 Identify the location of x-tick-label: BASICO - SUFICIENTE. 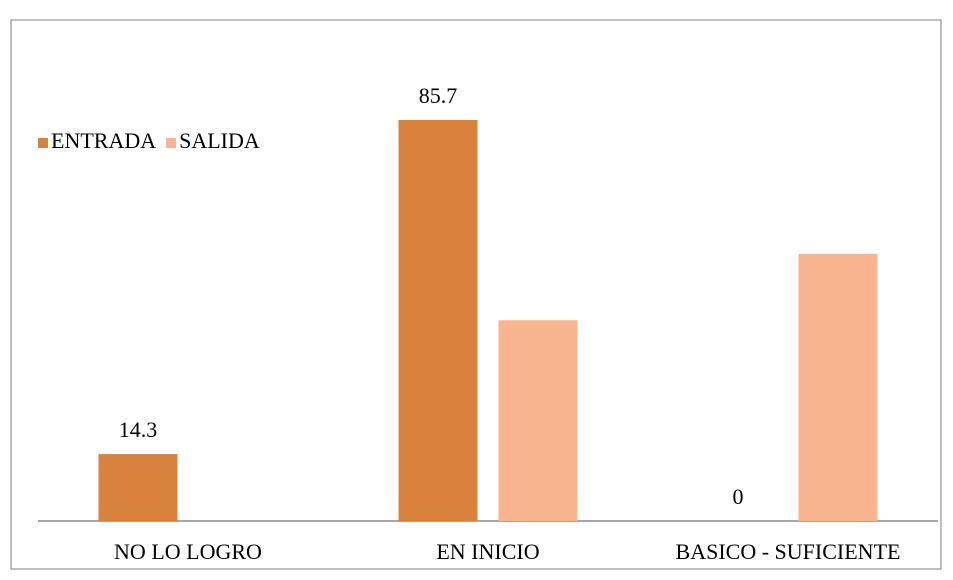
(788, 551).